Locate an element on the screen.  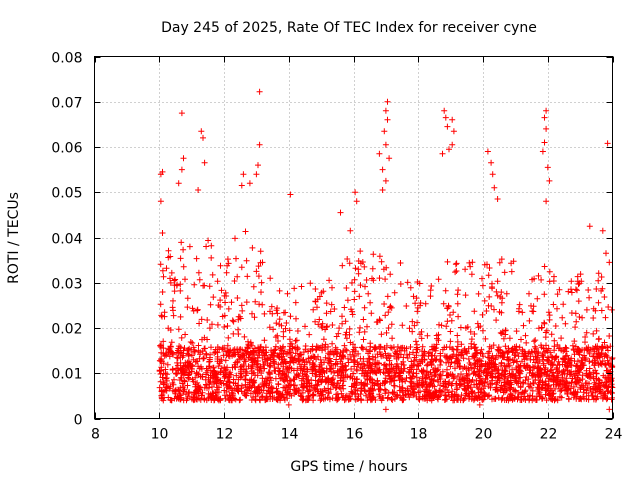
x-tick-label: 16 is located at coordinates (355, 435).